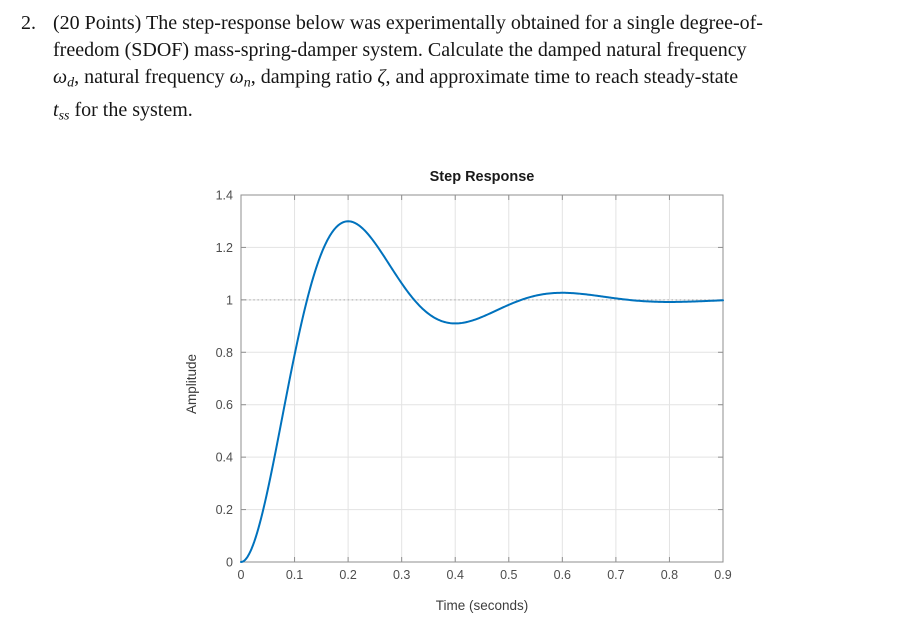  What do you see at coordinates (71, 83) in the screenshot?
I see `math-symbol: d` at bounding box center [71, 83].